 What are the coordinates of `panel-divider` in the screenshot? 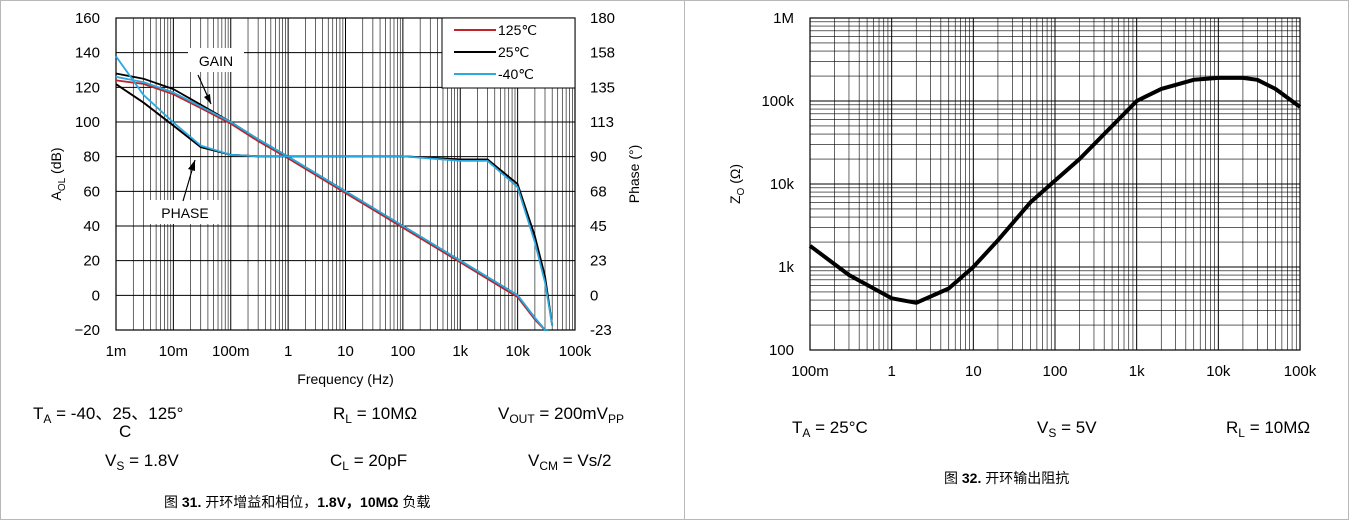 It's located at (684, 260).